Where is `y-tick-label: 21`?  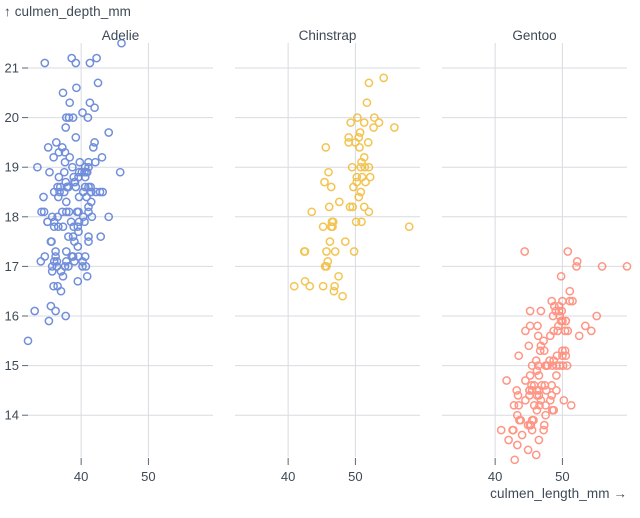
y-tick-label: 21 is located at coordinates (12, 68).